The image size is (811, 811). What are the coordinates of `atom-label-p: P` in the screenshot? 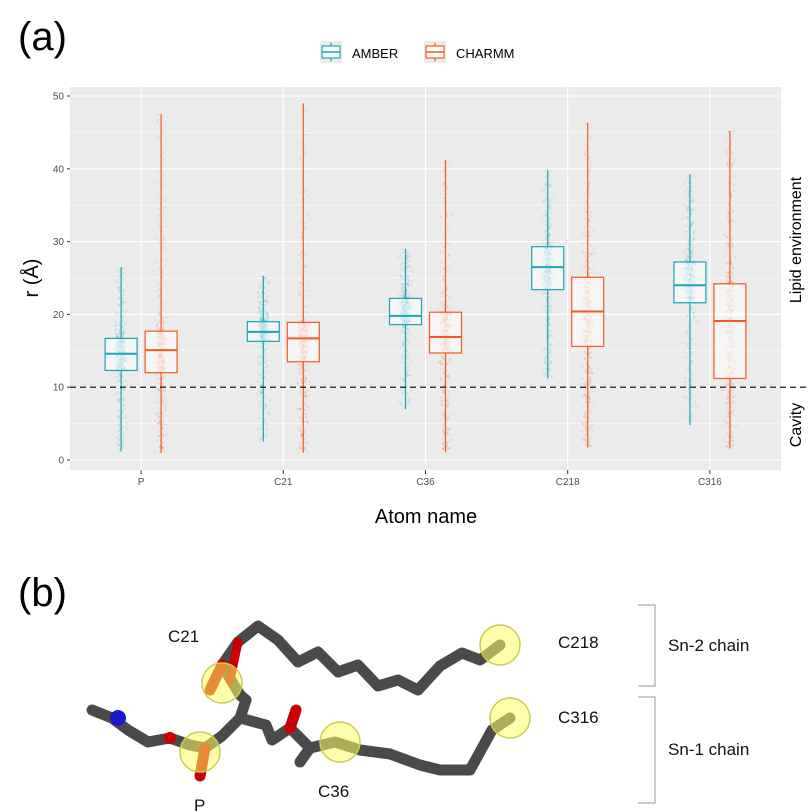 It's located at (199, 803).